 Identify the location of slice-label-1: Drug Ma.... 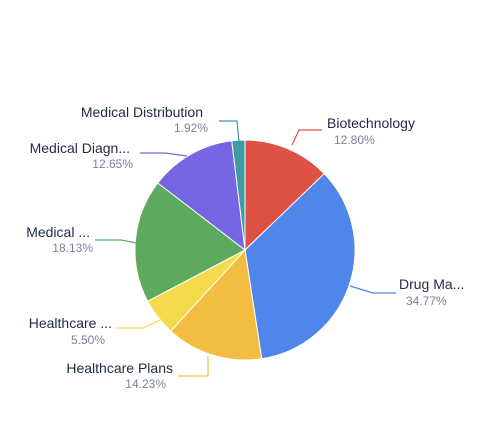
(431, 284).